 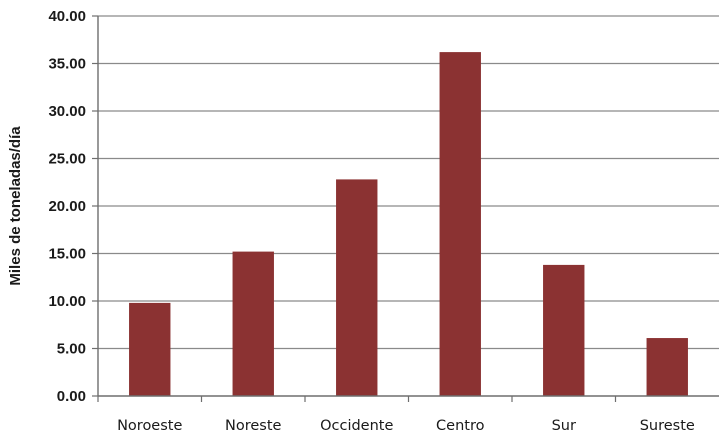 What do you see at coordinates (356, 426) in the screenshot?
I see `x-category-label: Occidente` at bounding box center [356, 426].